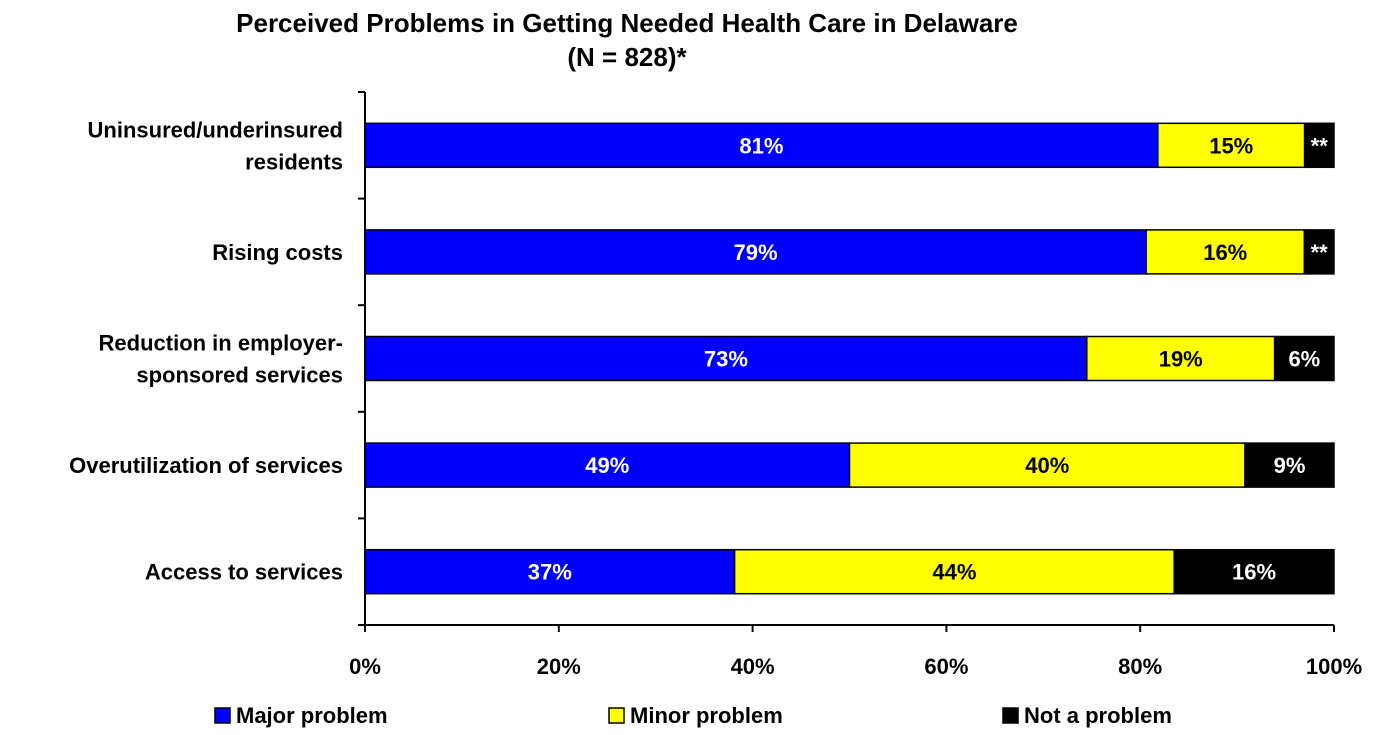 This screenshot has height=735, width=1385. Describe the element at coordinates (1140, 666) in the screenshot. I see `x-tick-label: 80%` at that location.